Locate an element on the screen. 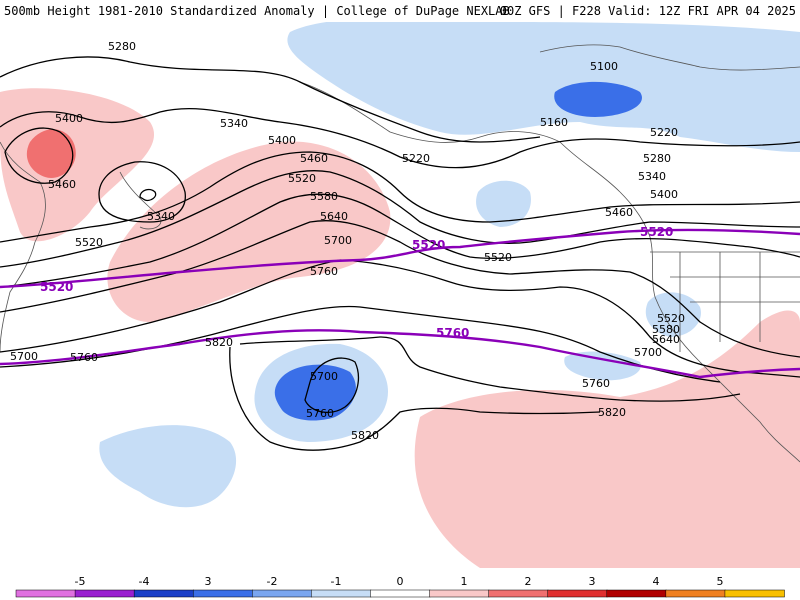 The width and height of the screenshot is (800, 600). contour-label: 5160 is located at coordinates (554, 122).